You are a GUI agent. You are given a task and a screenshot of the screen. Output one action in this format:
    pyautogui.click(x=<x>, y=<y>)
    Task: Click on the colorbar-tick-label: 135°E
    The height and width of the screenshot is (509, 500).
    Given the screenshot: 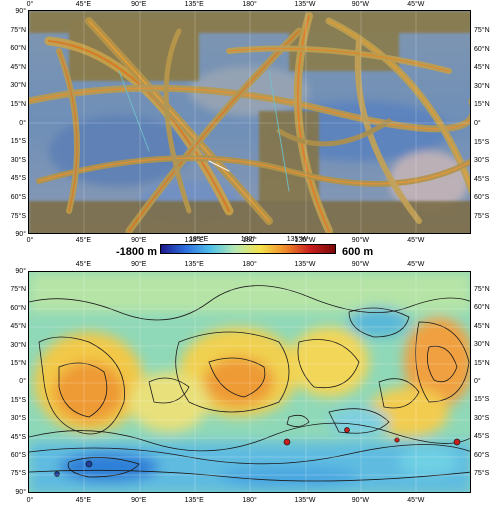 What is the action you would take?
    pyautogui.click(x=199, y=239)
    